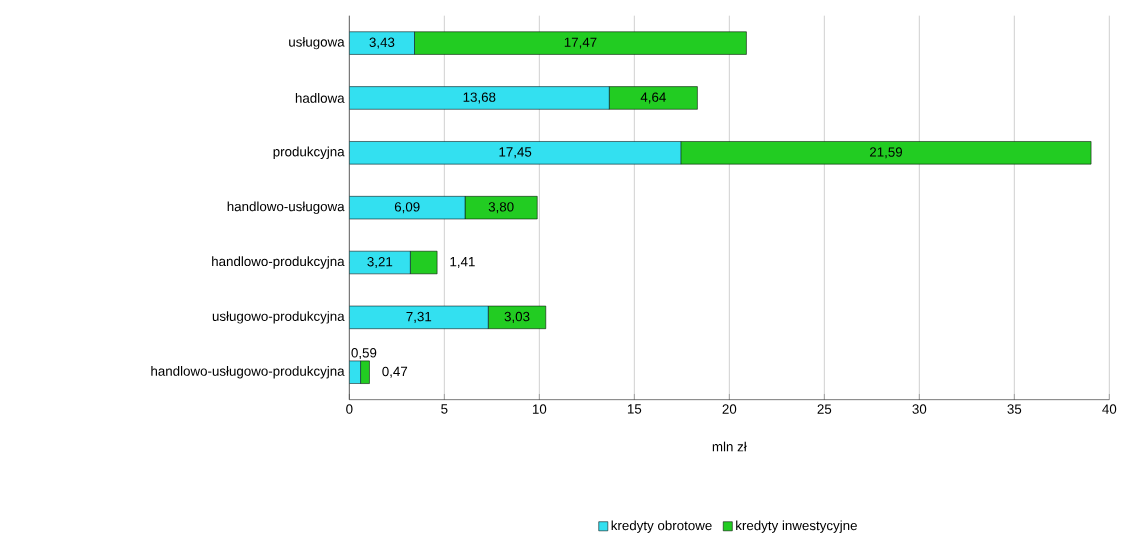 The height and width of the screenshot is (549, 1136). What do you see at coordinates (824, 409) in the screenshot?
I see `x-tick-label: 25` at bounding box center [824, 409].